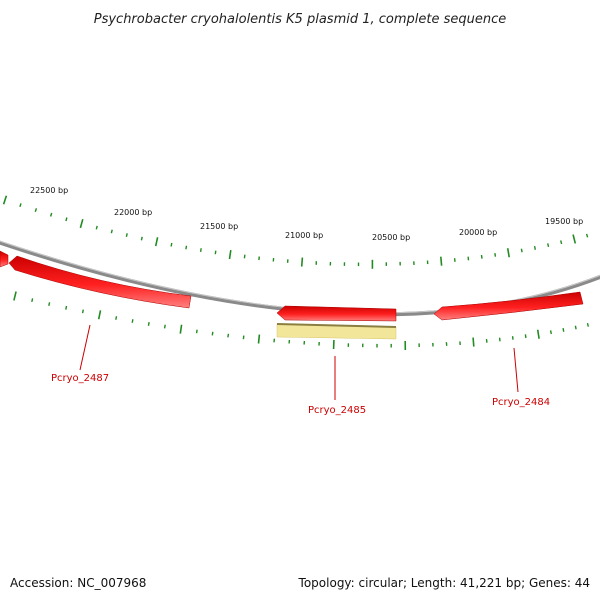 This screenshot has width=600, height=600. I want to click on tick-label-20500: 20500 bp, so click(391, 237).